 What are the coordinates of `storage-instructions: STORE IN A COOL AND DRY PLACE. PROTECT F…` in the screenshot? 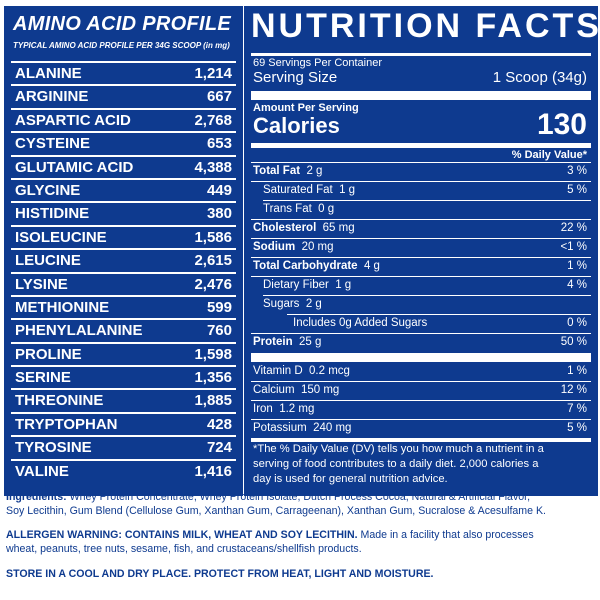 It's located at (220, 574).